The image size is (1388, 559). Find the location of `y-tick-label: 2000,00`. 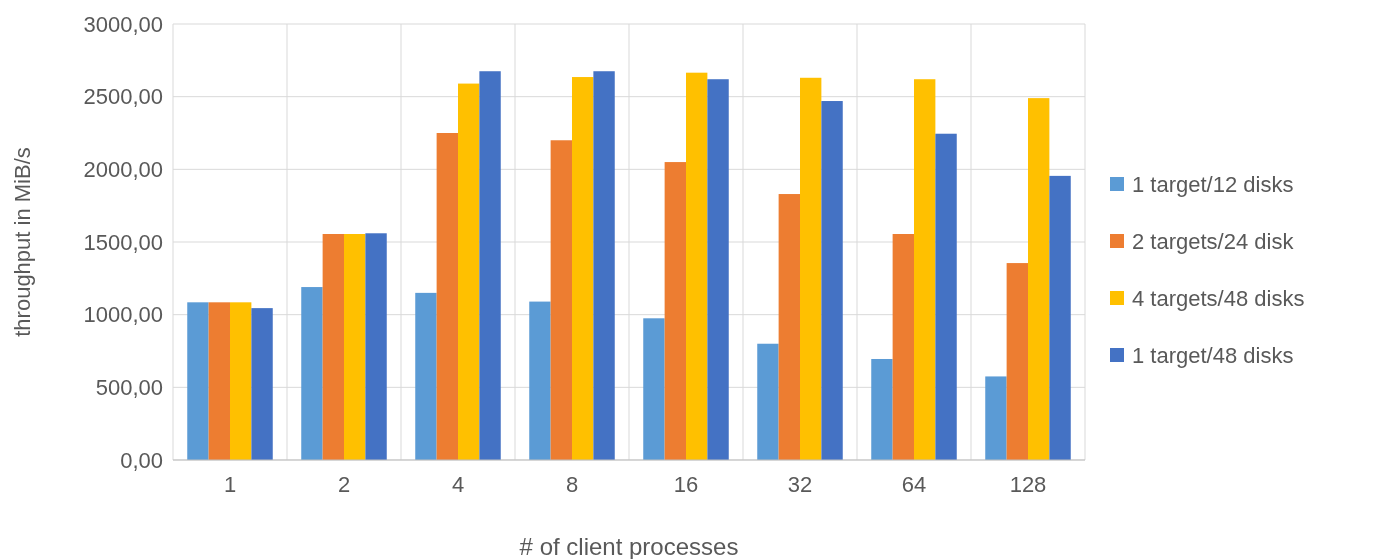

y-tick-label: 2000,00 is located at coordinates (123, 170).